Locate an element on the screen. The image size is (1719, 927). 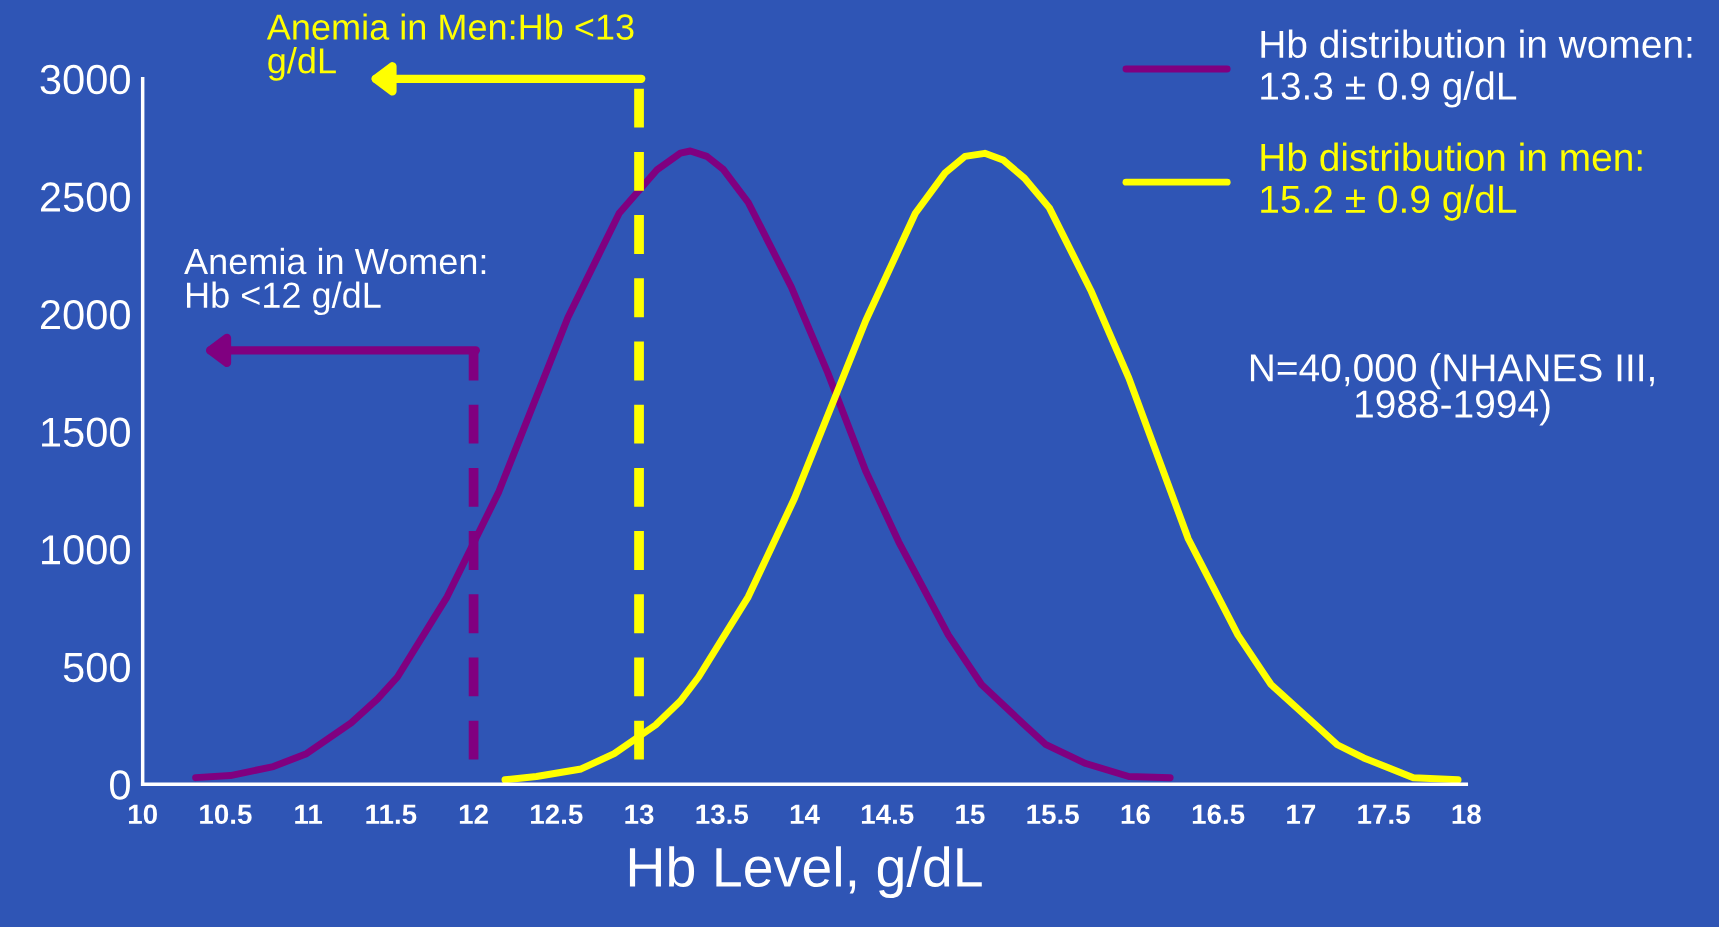
y-tick-label: 500 is located at coordinates (96, 667).